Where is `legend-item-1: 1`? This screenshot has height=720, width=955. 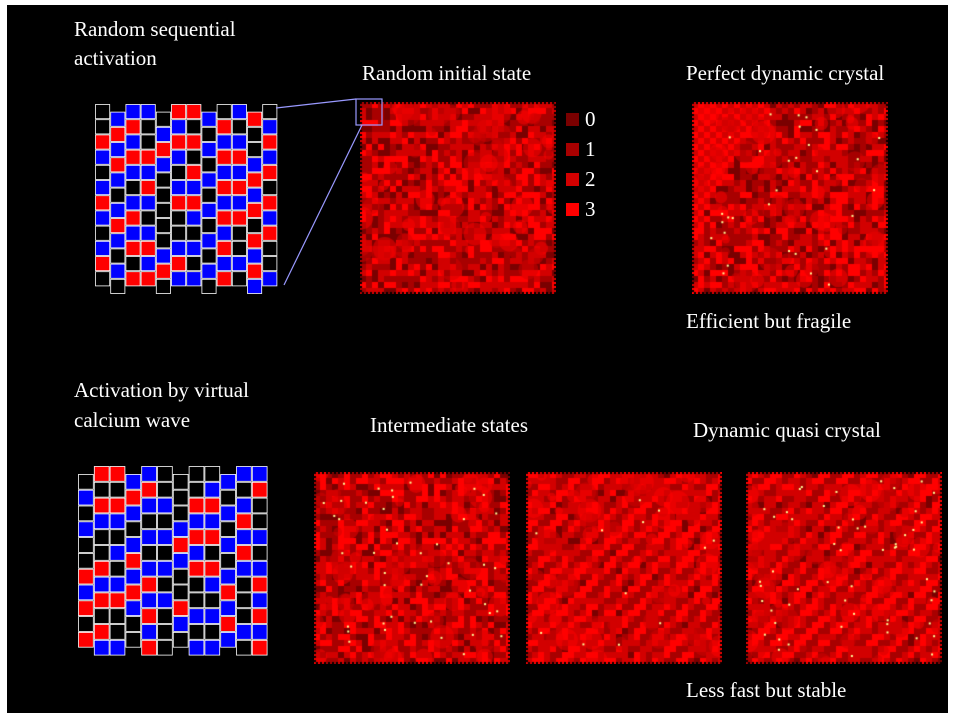
legend-item-1: 1 is located at coordinates (581, 149).